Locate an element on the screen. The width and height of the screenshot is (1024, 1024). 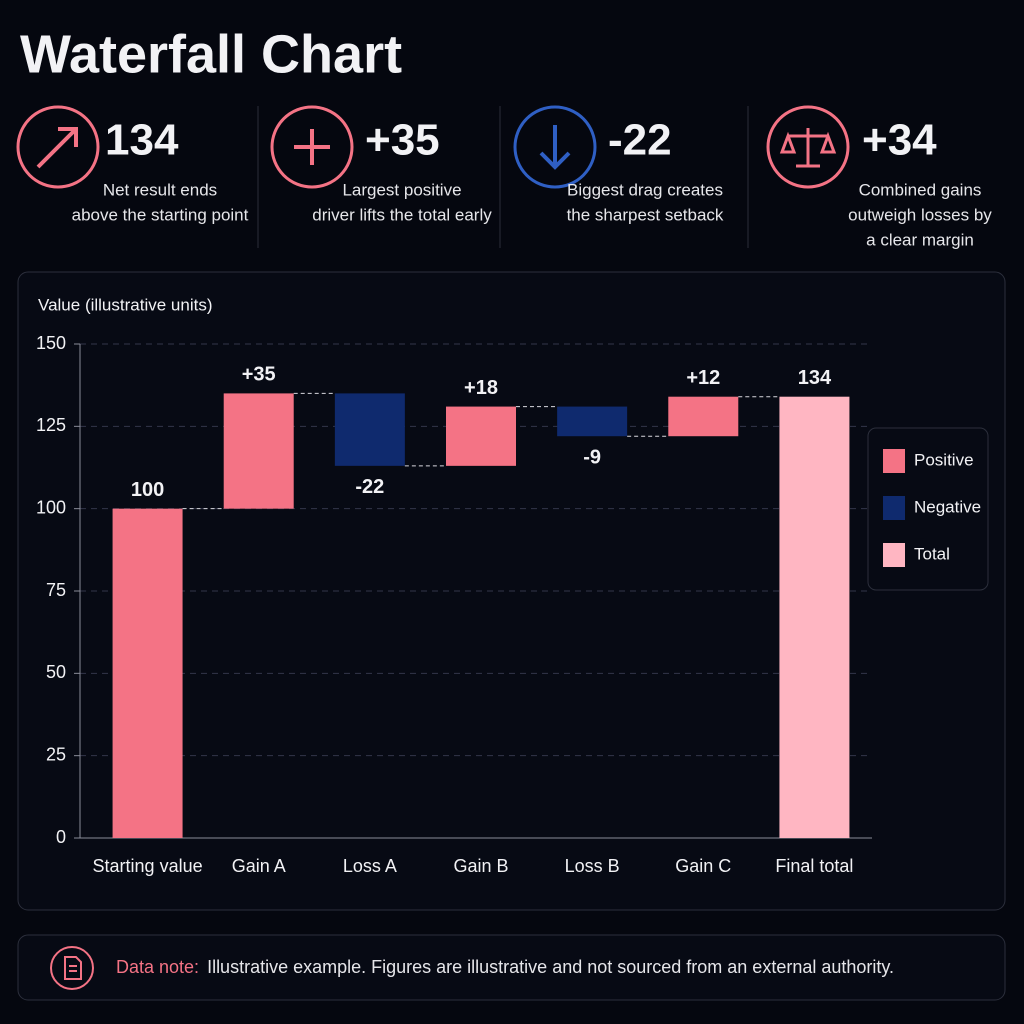
kpi-icon-plus is located at coordinates (312, 147).